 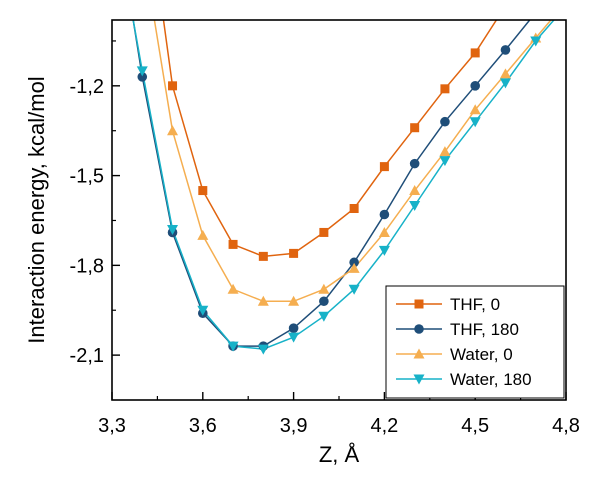 I want to click on y-tick-label: -2,1, so click(x=87, y=356).